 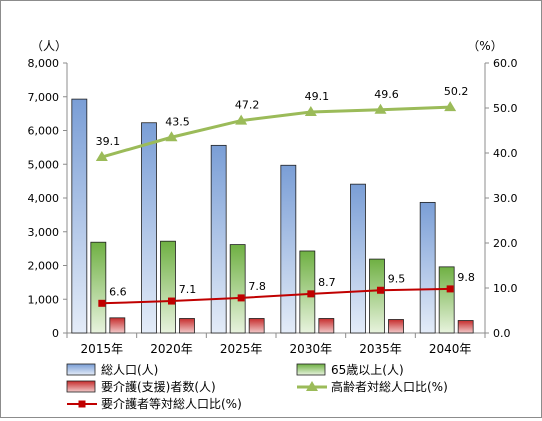 What do you see at coordinates (257, 286) in the screenshot?
I see `data-label: 7.8` at bounding box center [257, 286].